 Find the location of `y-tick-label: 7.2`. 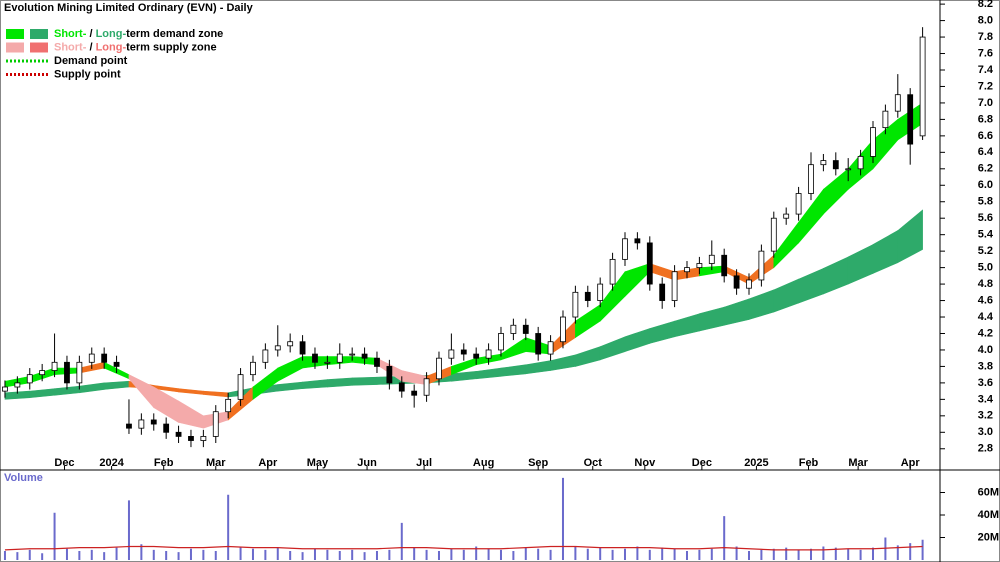

y-tick-label: 7.2 is located at coordinates (985, 86).